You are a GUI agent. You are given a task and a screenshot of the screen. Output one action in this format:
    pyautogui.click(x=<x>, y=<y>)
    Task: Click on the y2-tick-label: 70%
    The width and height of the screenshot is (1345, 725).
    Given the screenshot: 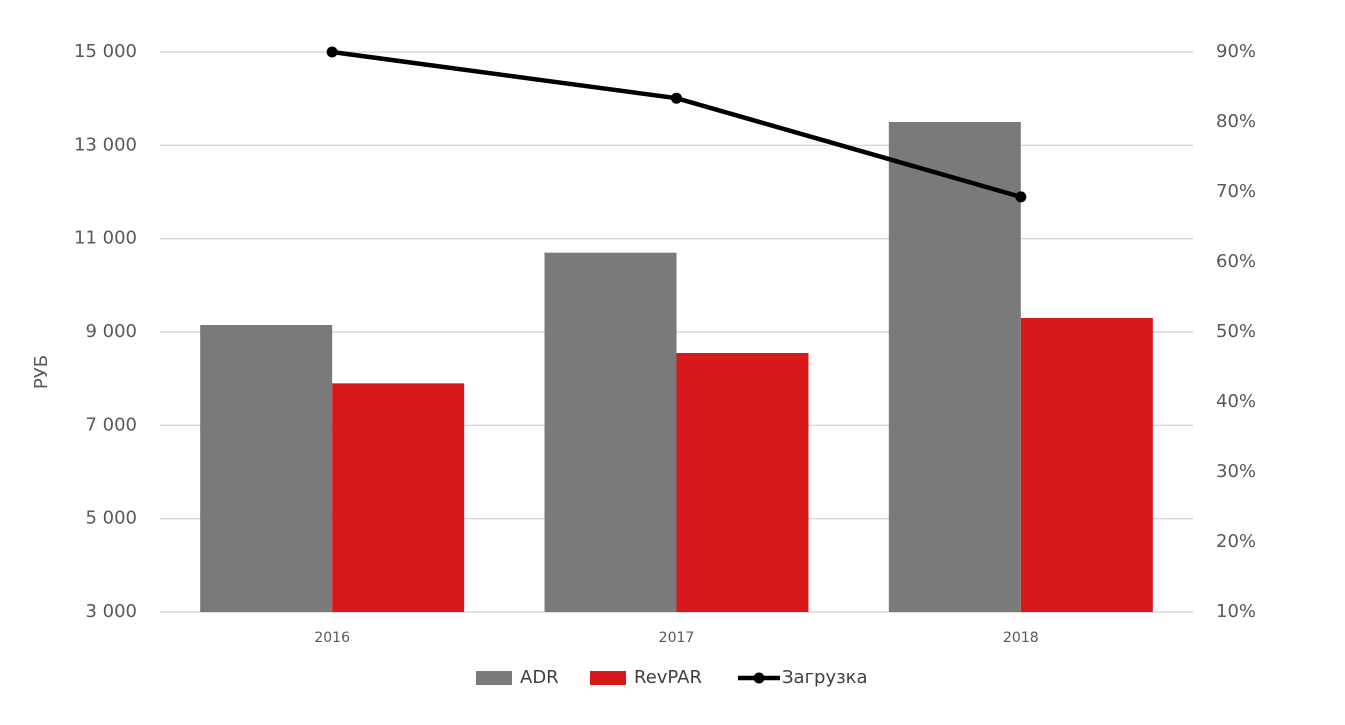 What is the action you would take?
    pyautogui.click(x=1236, y=191)
    